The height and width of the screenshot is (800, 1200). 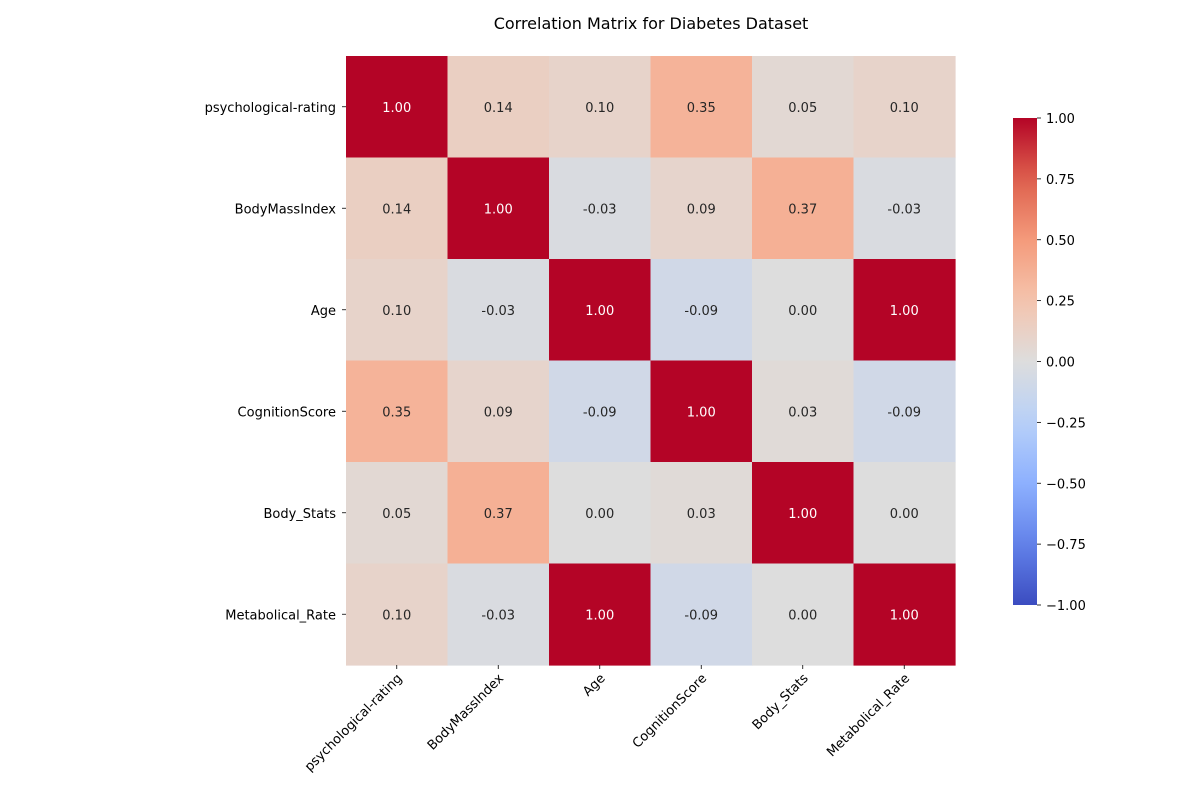 What do you see at coordinates (781, 702) in the screenshot?
I see `x-tick-label: Body_Stats` at bounding box center [781, 702].